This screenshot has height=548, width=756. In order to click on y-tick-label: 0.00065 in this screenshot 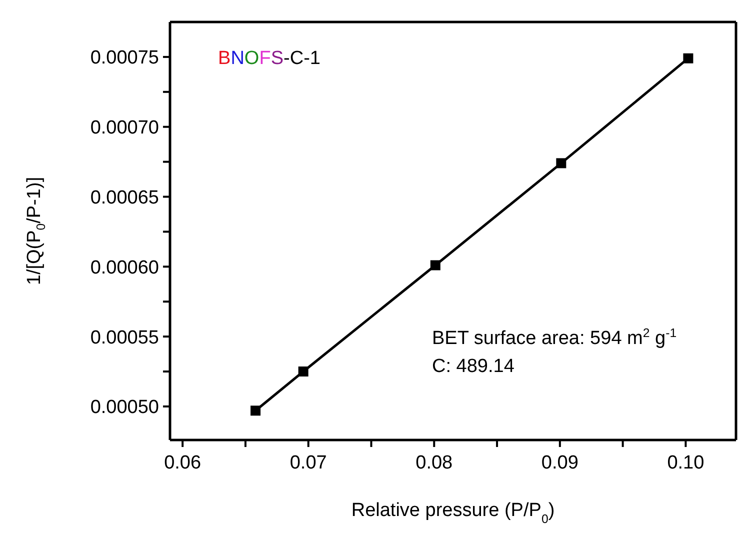, I will do `click(124, 197)`.